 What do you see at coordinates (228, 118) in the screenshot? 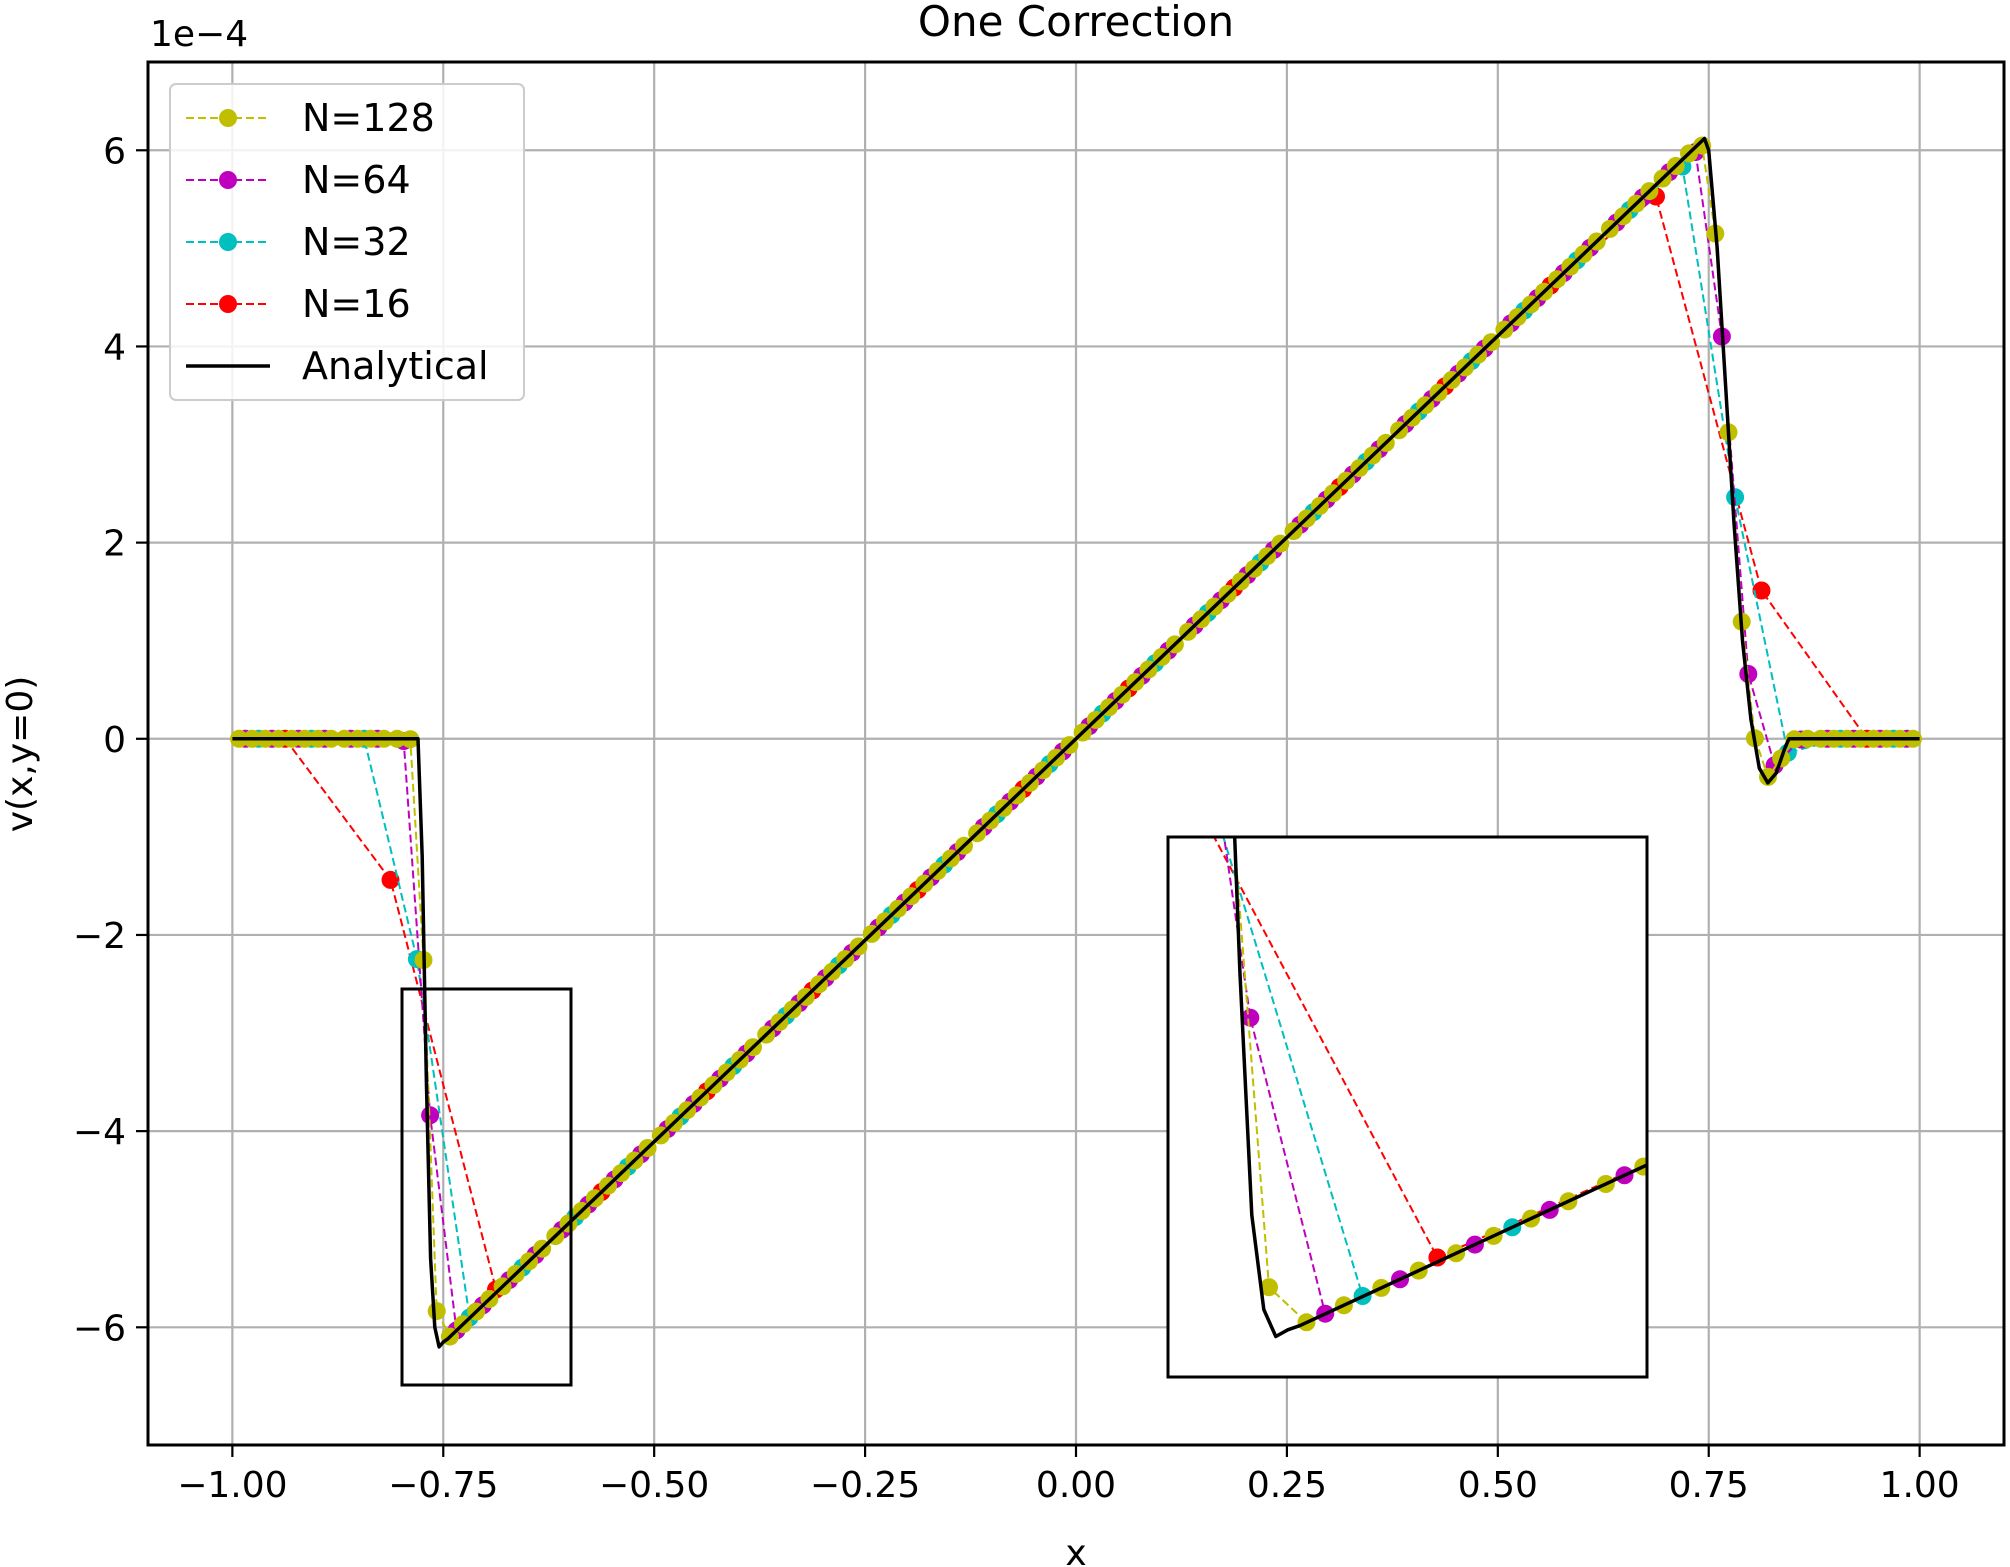
I see `legend-marker-N128` at bounding box center [228, 118].